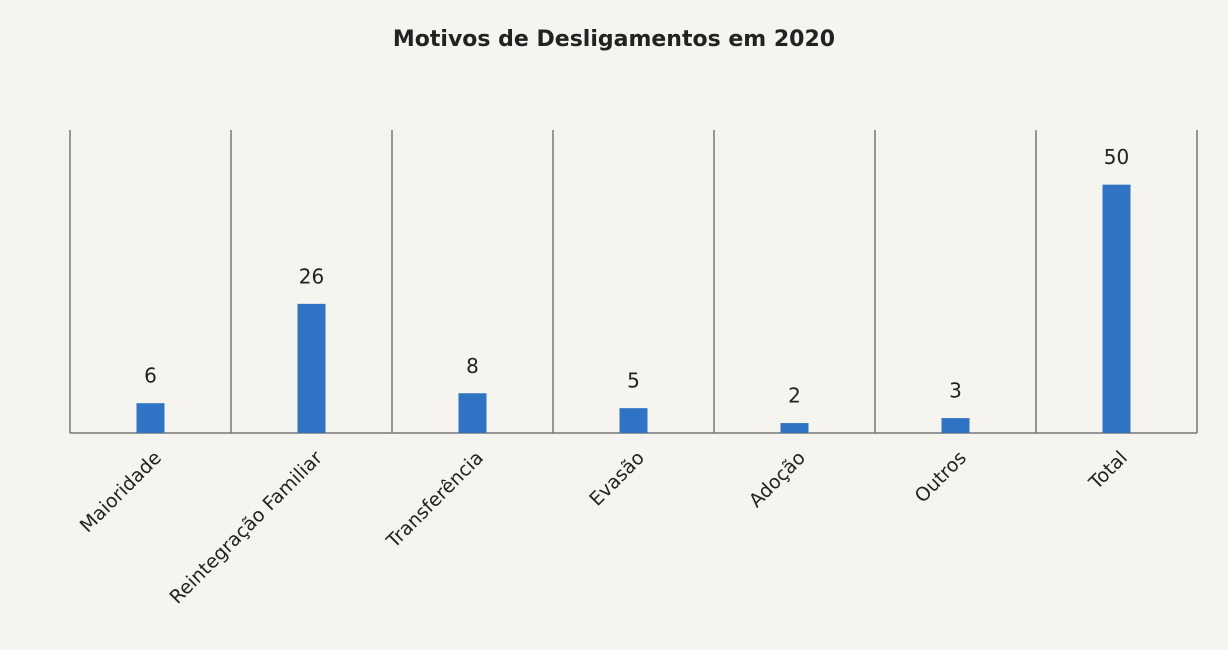 The width and height of the screenshot is (1228, 650). Describe the element at coordinates (614, 39) in the screenshot. I see `chart-title: Motivos de Desligamentos em 2020` at that location.